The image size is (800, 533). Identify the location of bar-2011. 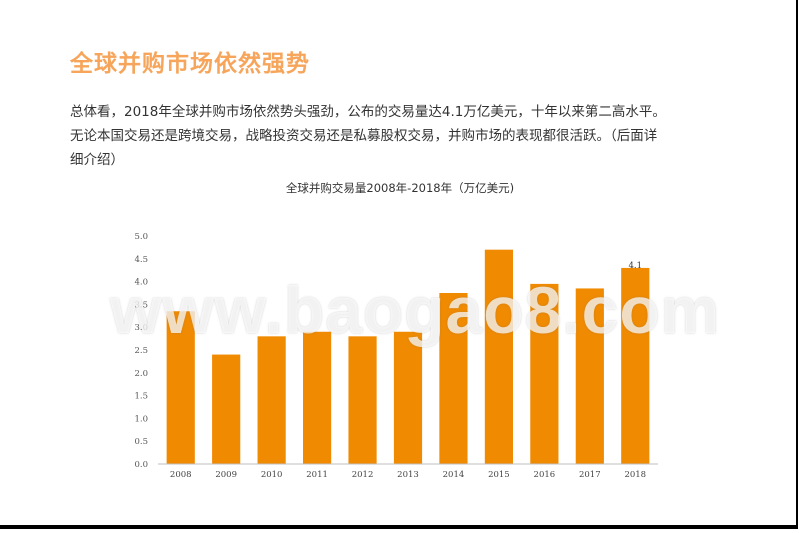
(317, 397).